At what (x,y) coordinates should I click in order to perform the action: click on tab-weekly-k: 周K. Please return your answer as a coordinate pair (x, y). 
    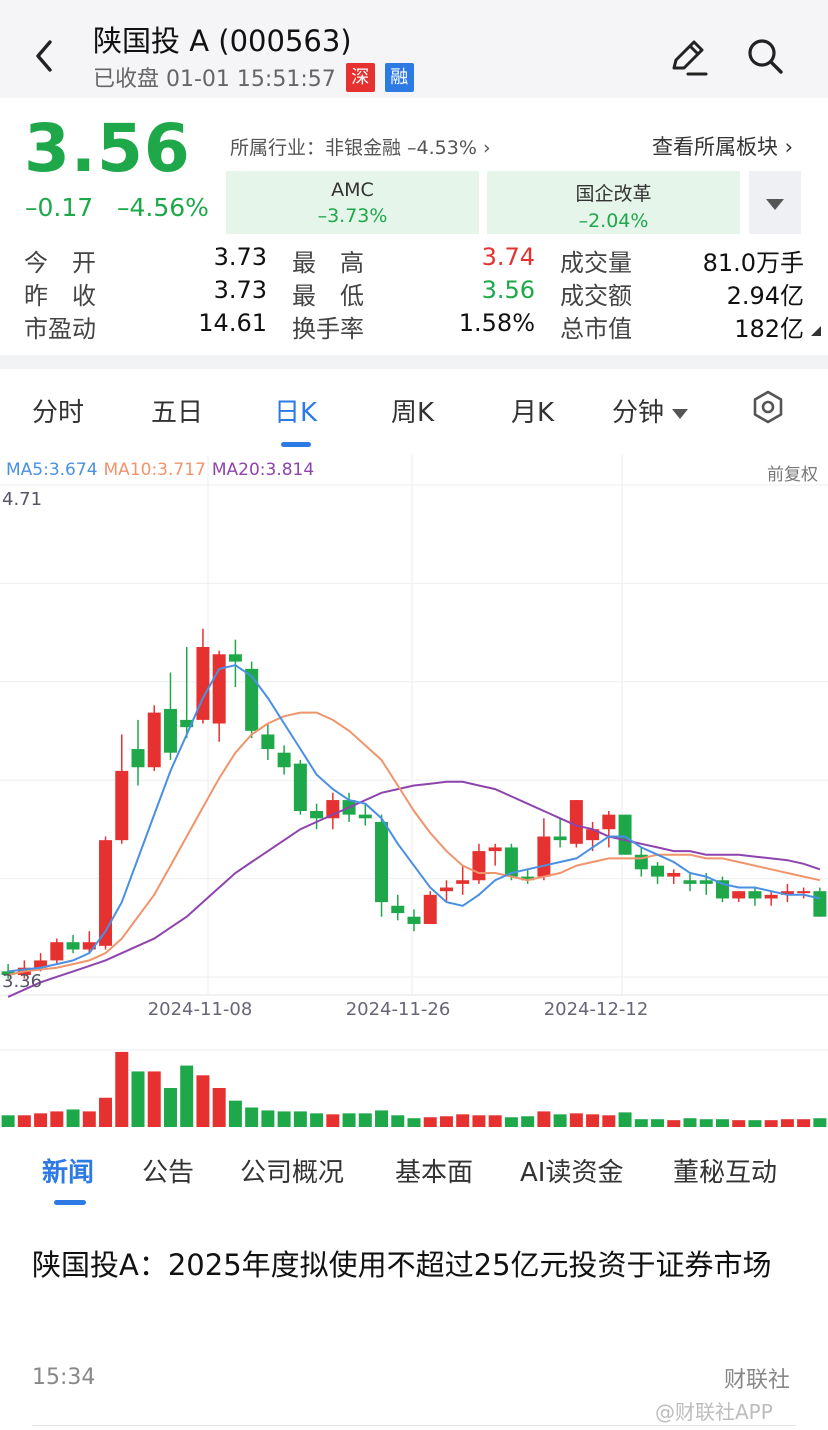
    Looking at the image, I should click on (413, 413).